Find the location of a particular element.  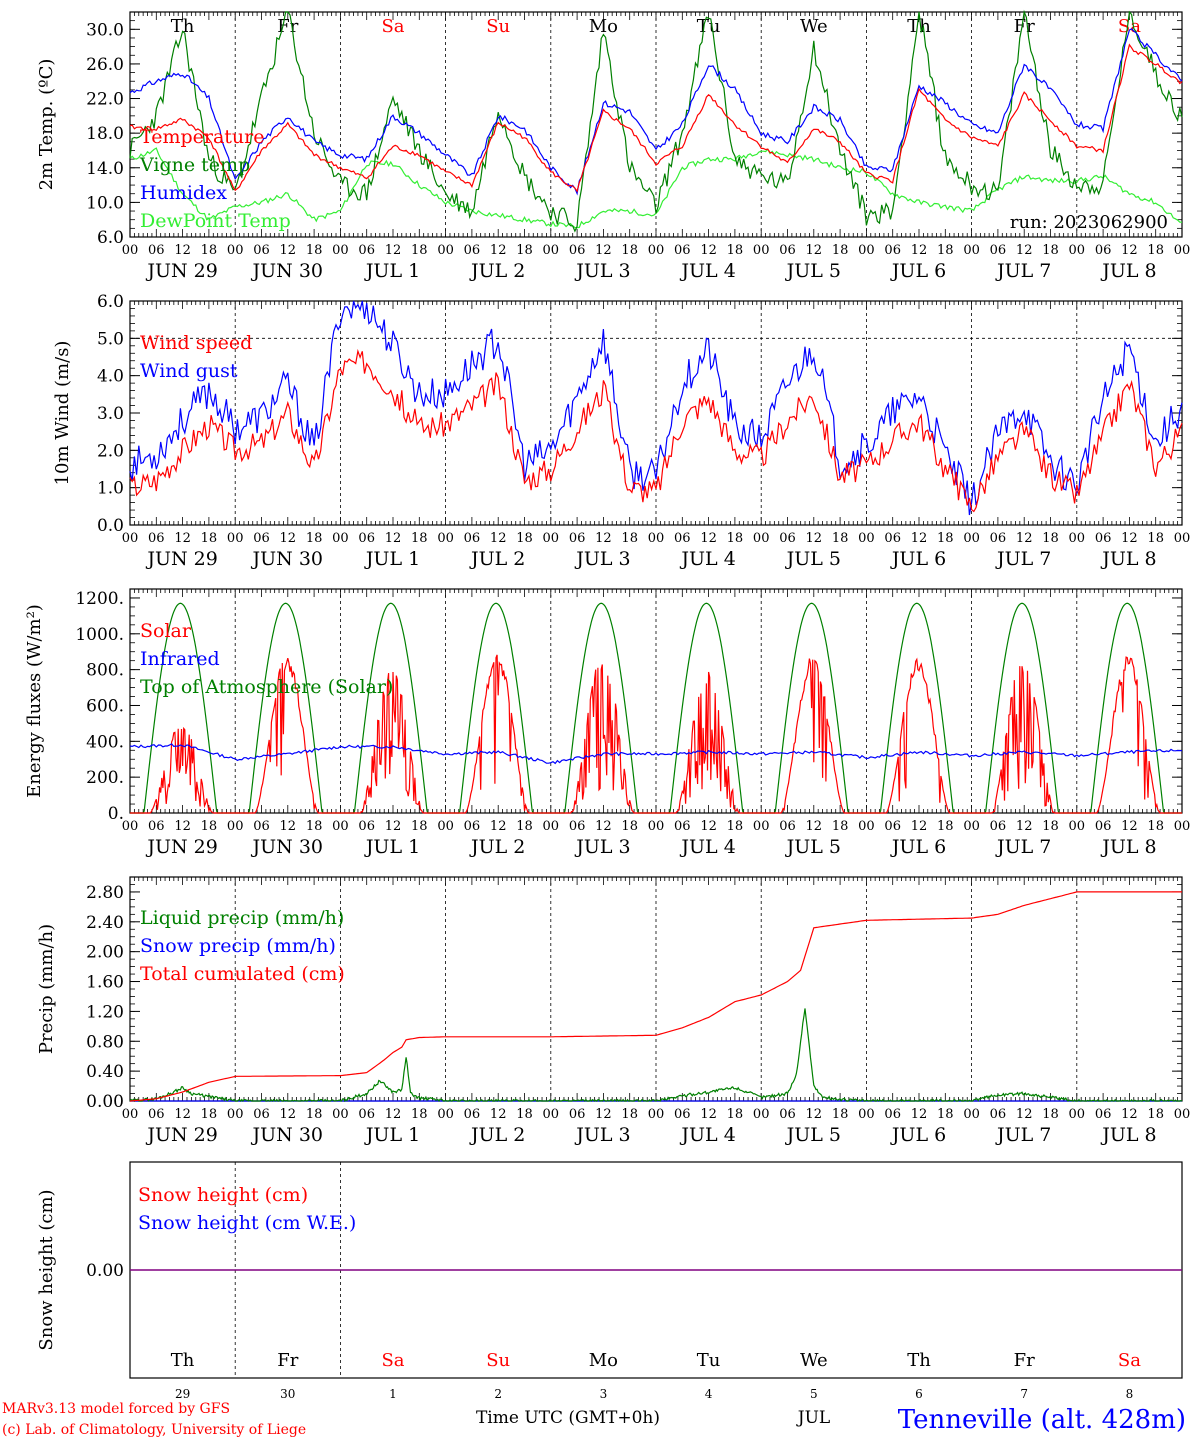

weekday-label: We is located at coordinates (814, 26).